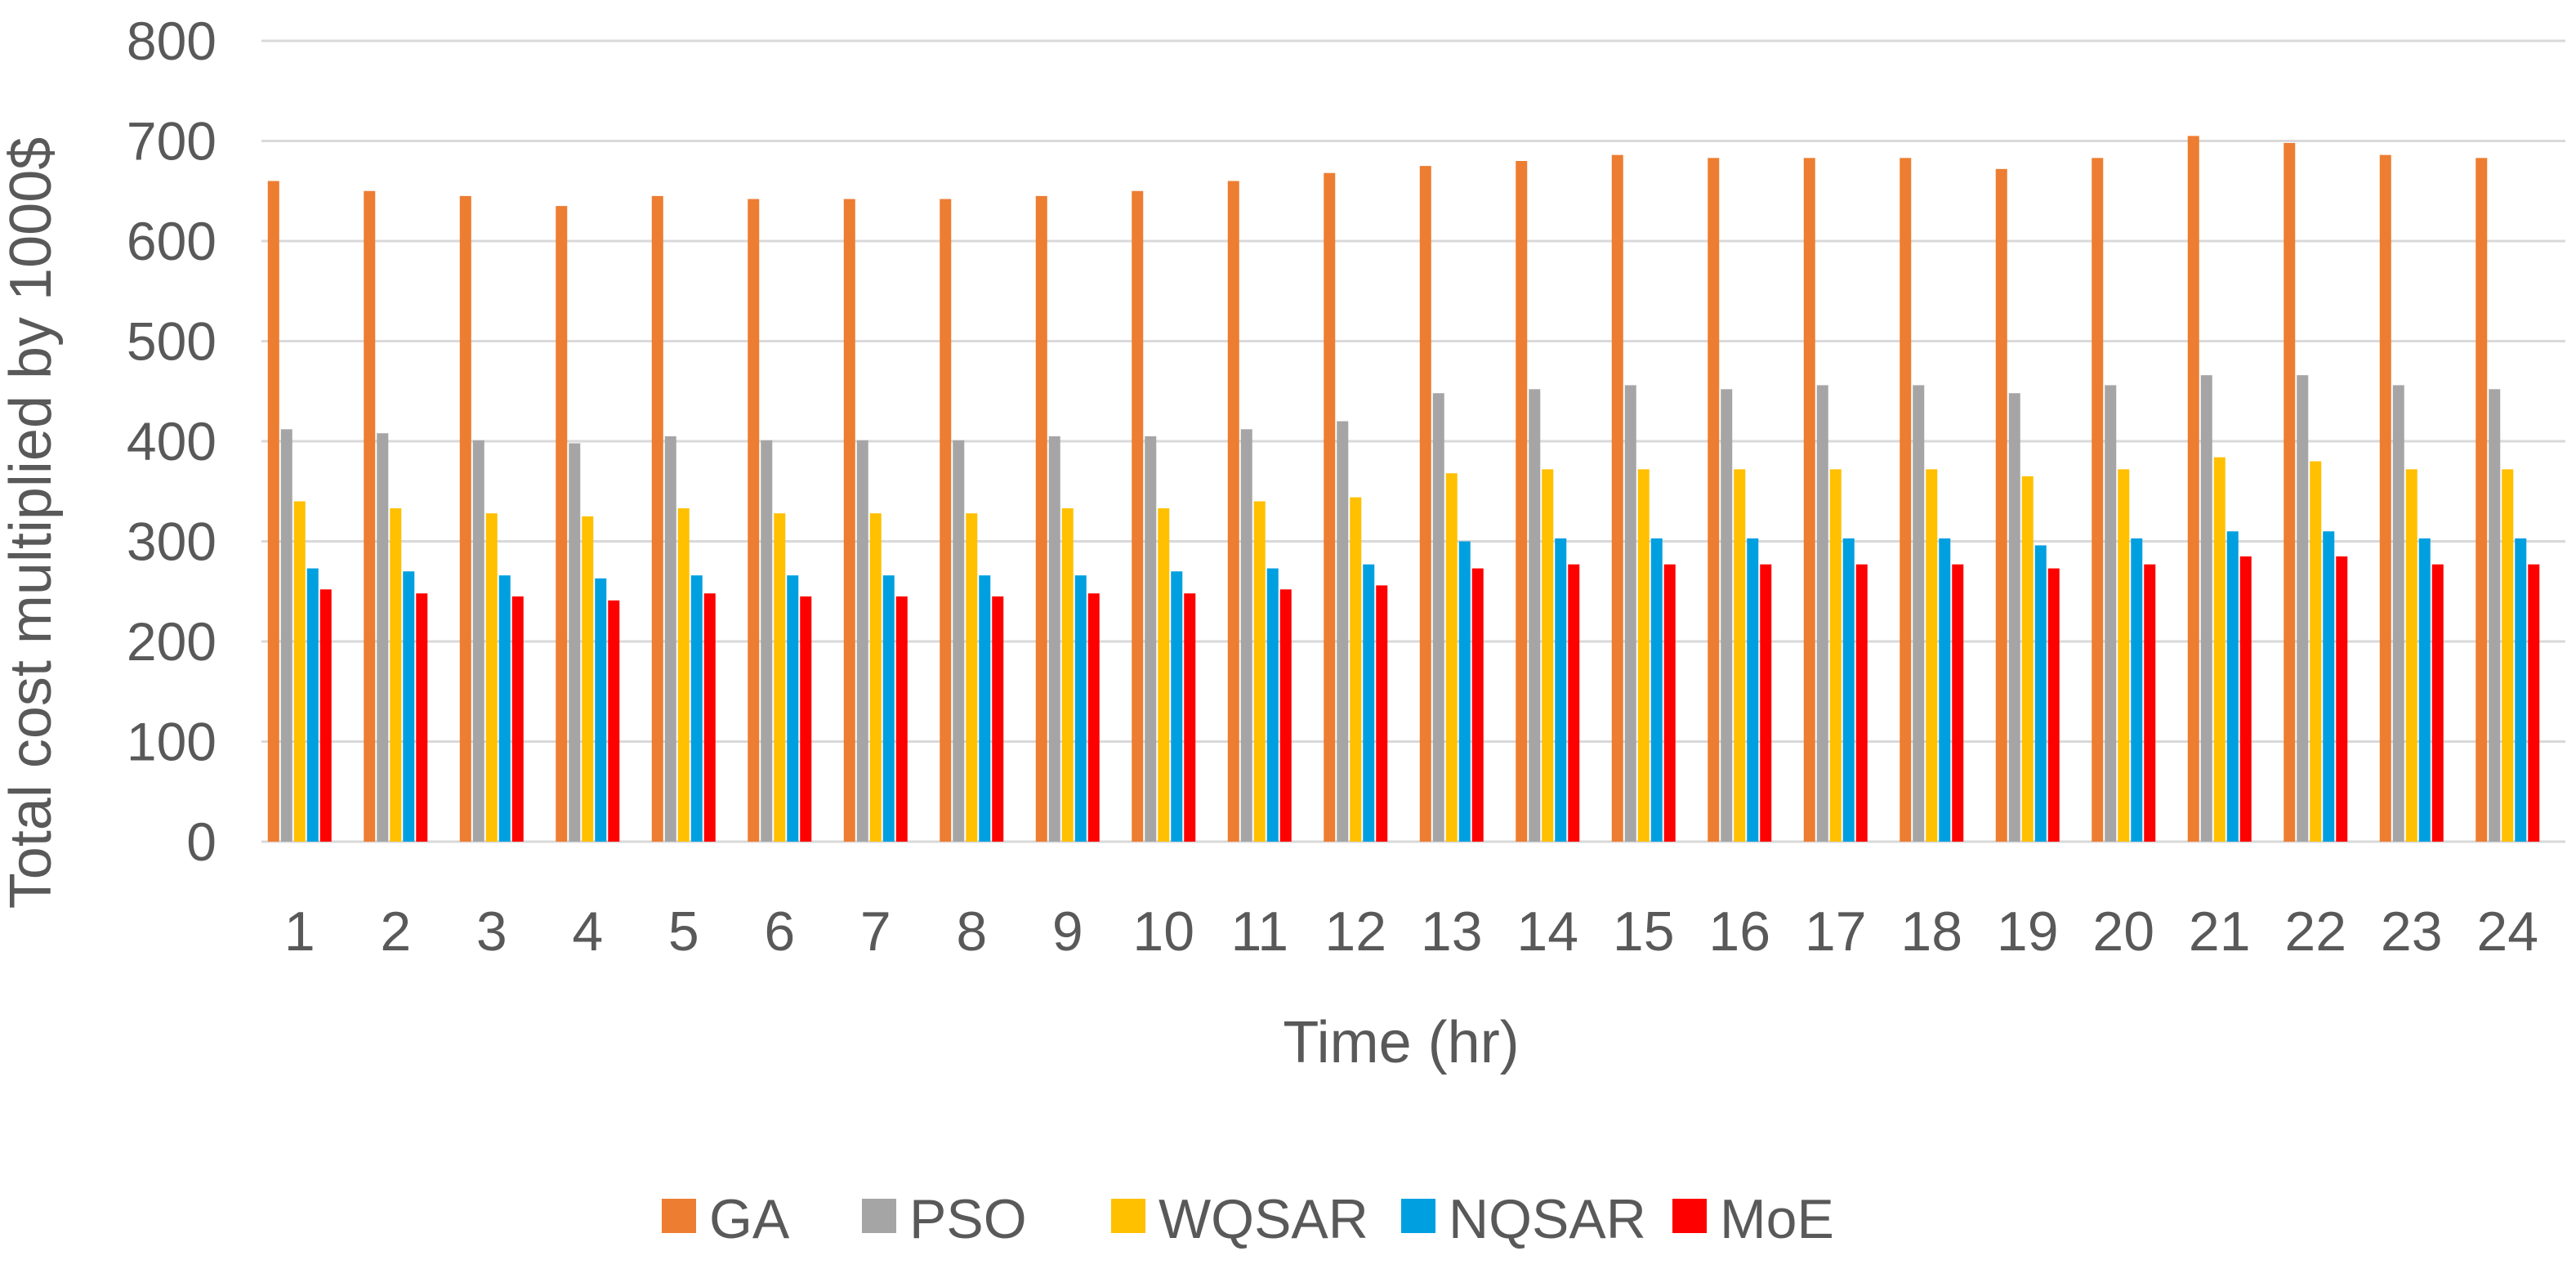 Image resolution: width=2576 pixels, height=1287 pixels. I want to click on x-tick-label: 4, so click(587, 931).